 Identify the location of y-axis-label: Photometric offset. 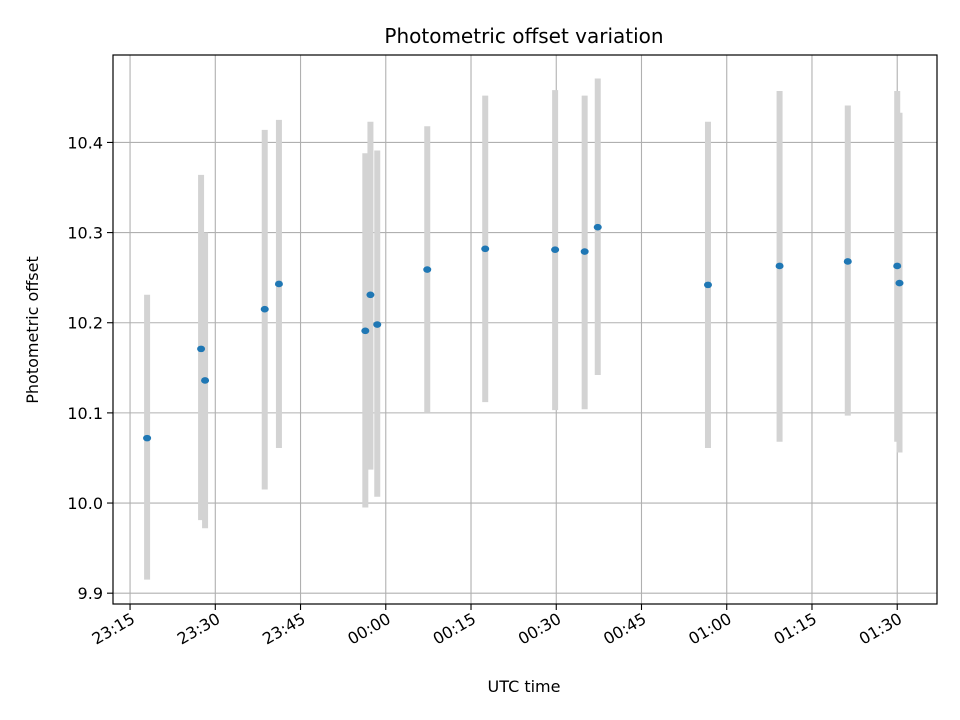
(32, 330).